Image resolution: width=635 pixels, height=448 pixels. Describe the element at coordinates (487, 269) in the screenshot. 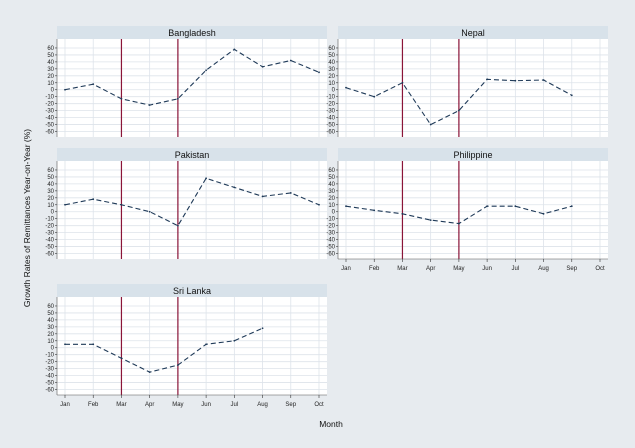

I see `x-tick-label: Jun` at that location.